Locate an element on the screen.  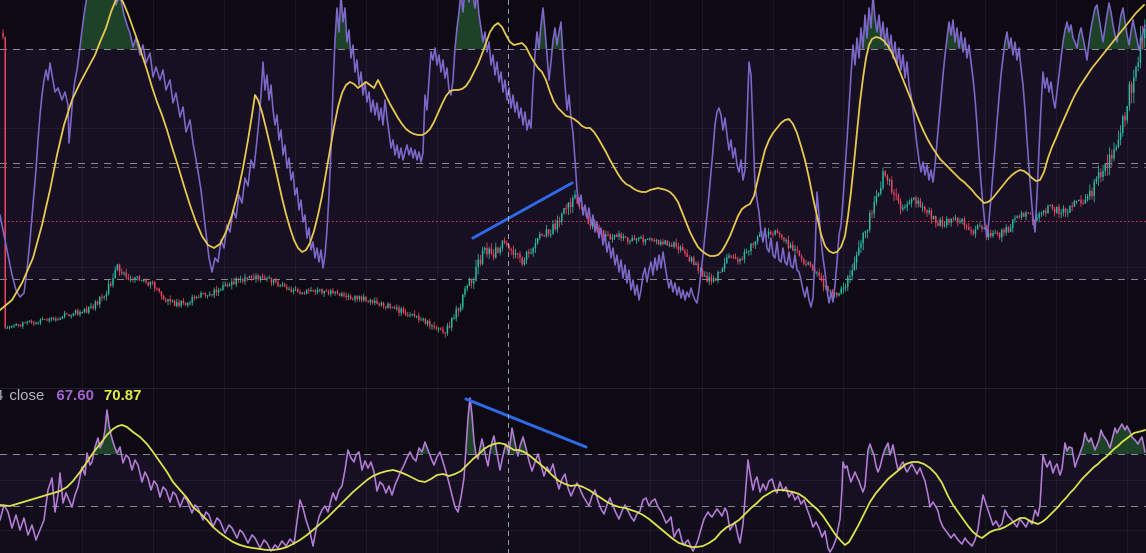
legend-source-label: close is located at coordinates (27, 395).